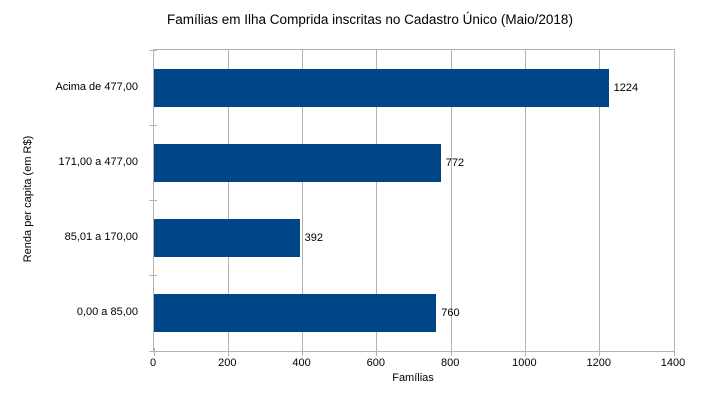 Image resolution: width=704 pixels, height=414 pixels. What do you see at coordinates (313, 238) in the screenshot?
I see `bar-value-label: 392` at bounding box center [313, 238].